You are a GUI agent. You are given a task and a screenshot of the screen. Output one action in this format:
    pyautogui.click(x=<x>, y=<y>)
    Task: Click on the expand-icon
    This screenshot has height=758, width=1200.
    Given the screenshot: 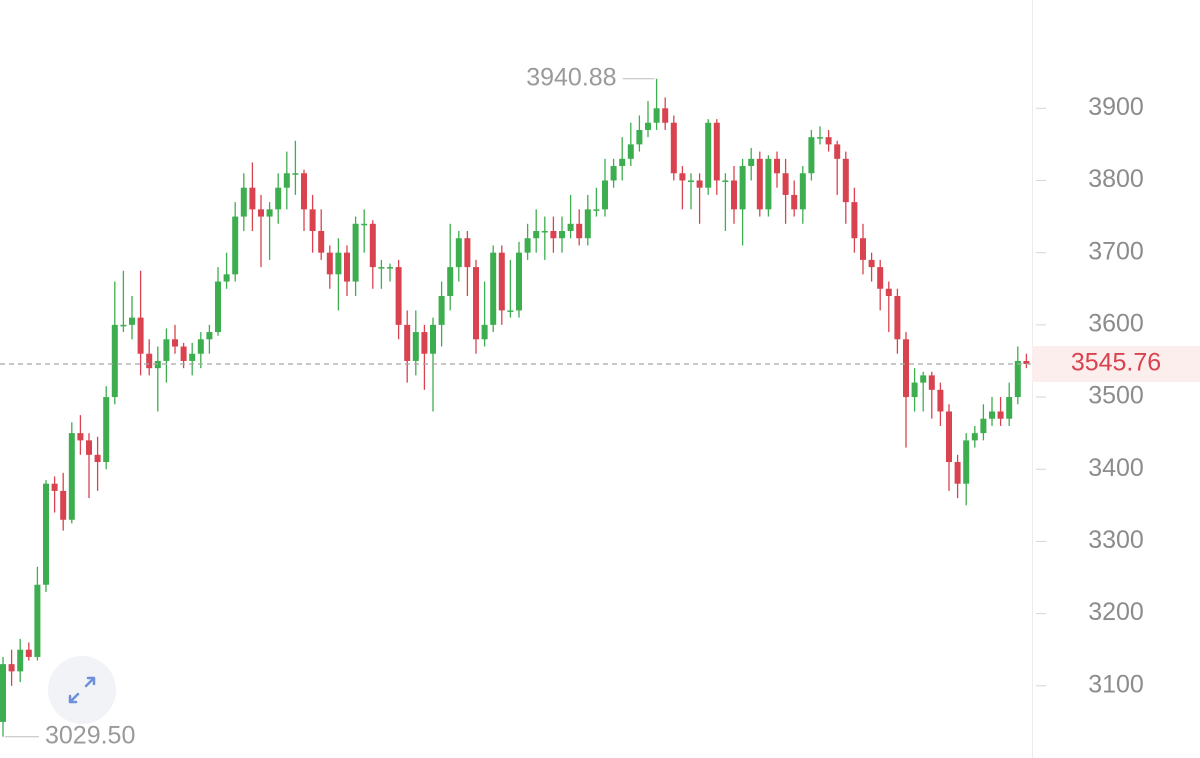 What is the action you would take?
    pyautogui.click(x=82, y=690)
    